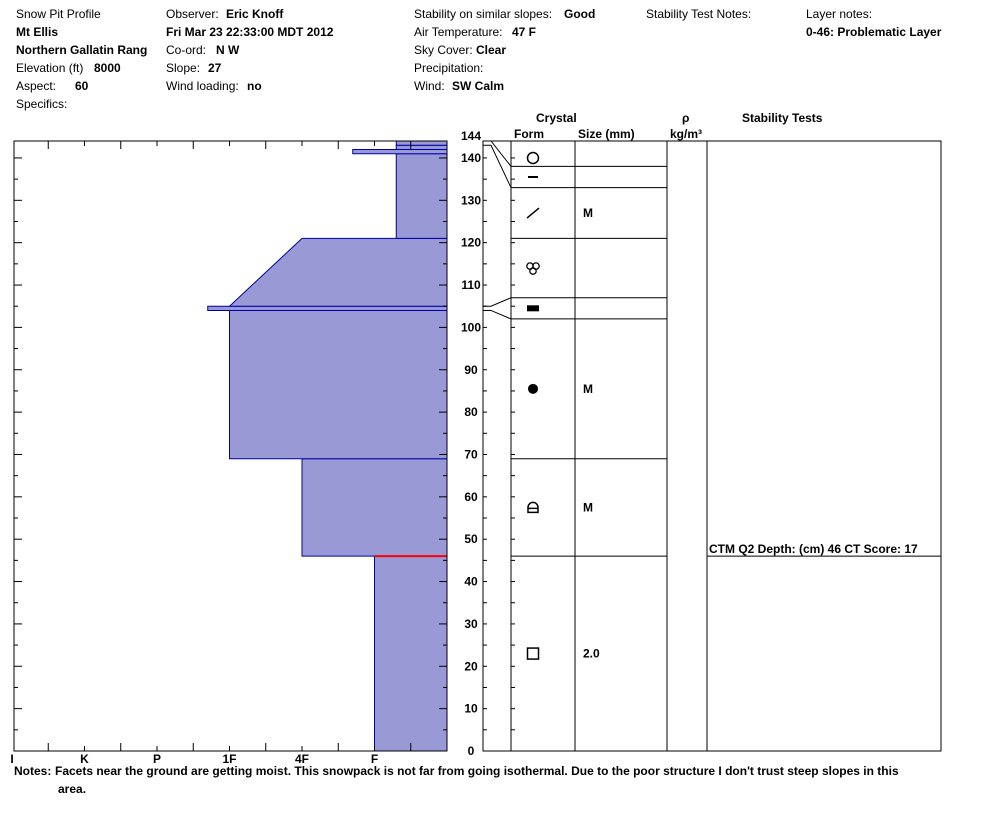 This screenshot has height=840, width=994. Describe the element at coordinates (471, 497) in the screenshot. I see `height-label: 60` at that location.